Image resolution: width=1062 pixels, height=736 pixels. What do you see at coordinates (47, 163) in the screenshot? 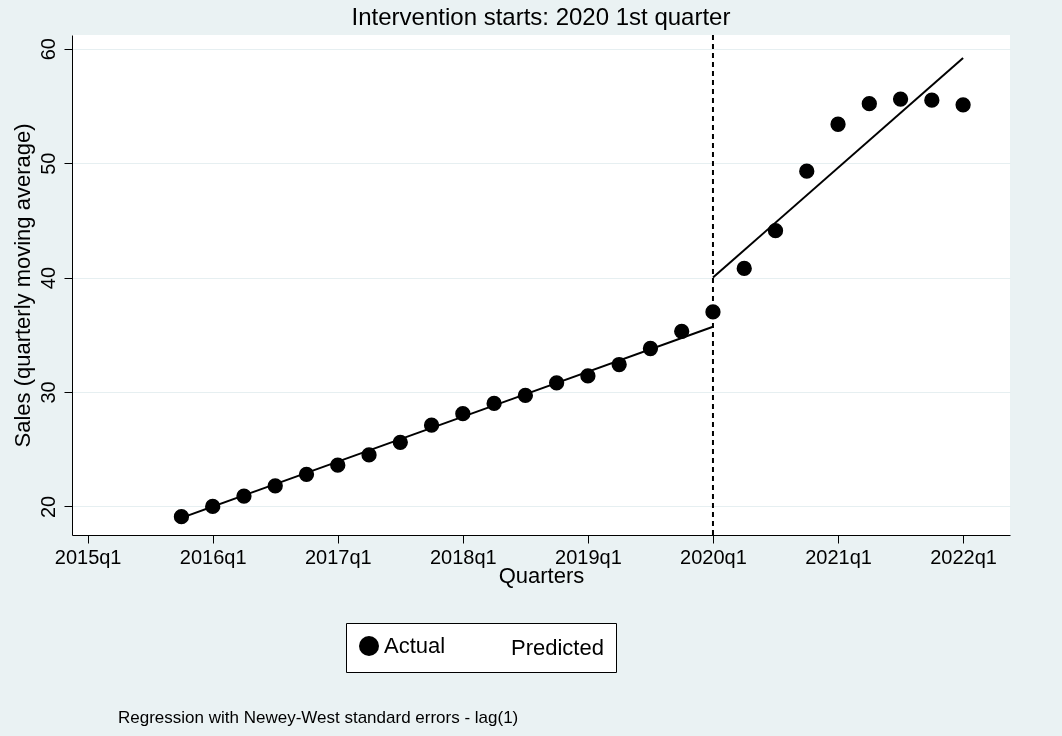
I see `y-tick-label: 50` at bounding box center [47, 163].